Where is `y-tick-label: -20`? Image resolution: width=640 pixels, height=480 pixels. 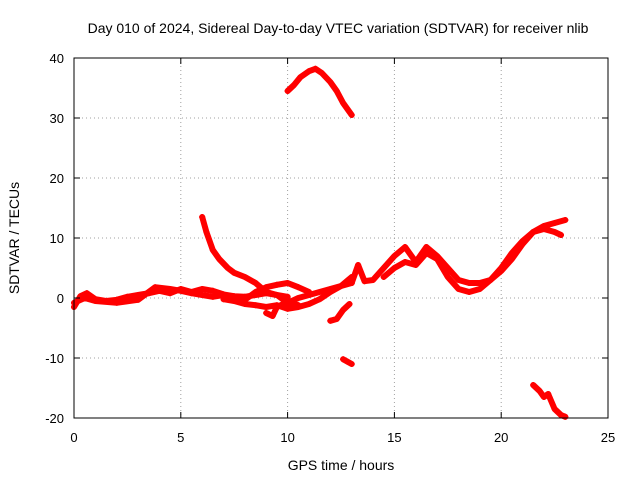
y-tick-label: -20 is located at coordinates (54, 418).